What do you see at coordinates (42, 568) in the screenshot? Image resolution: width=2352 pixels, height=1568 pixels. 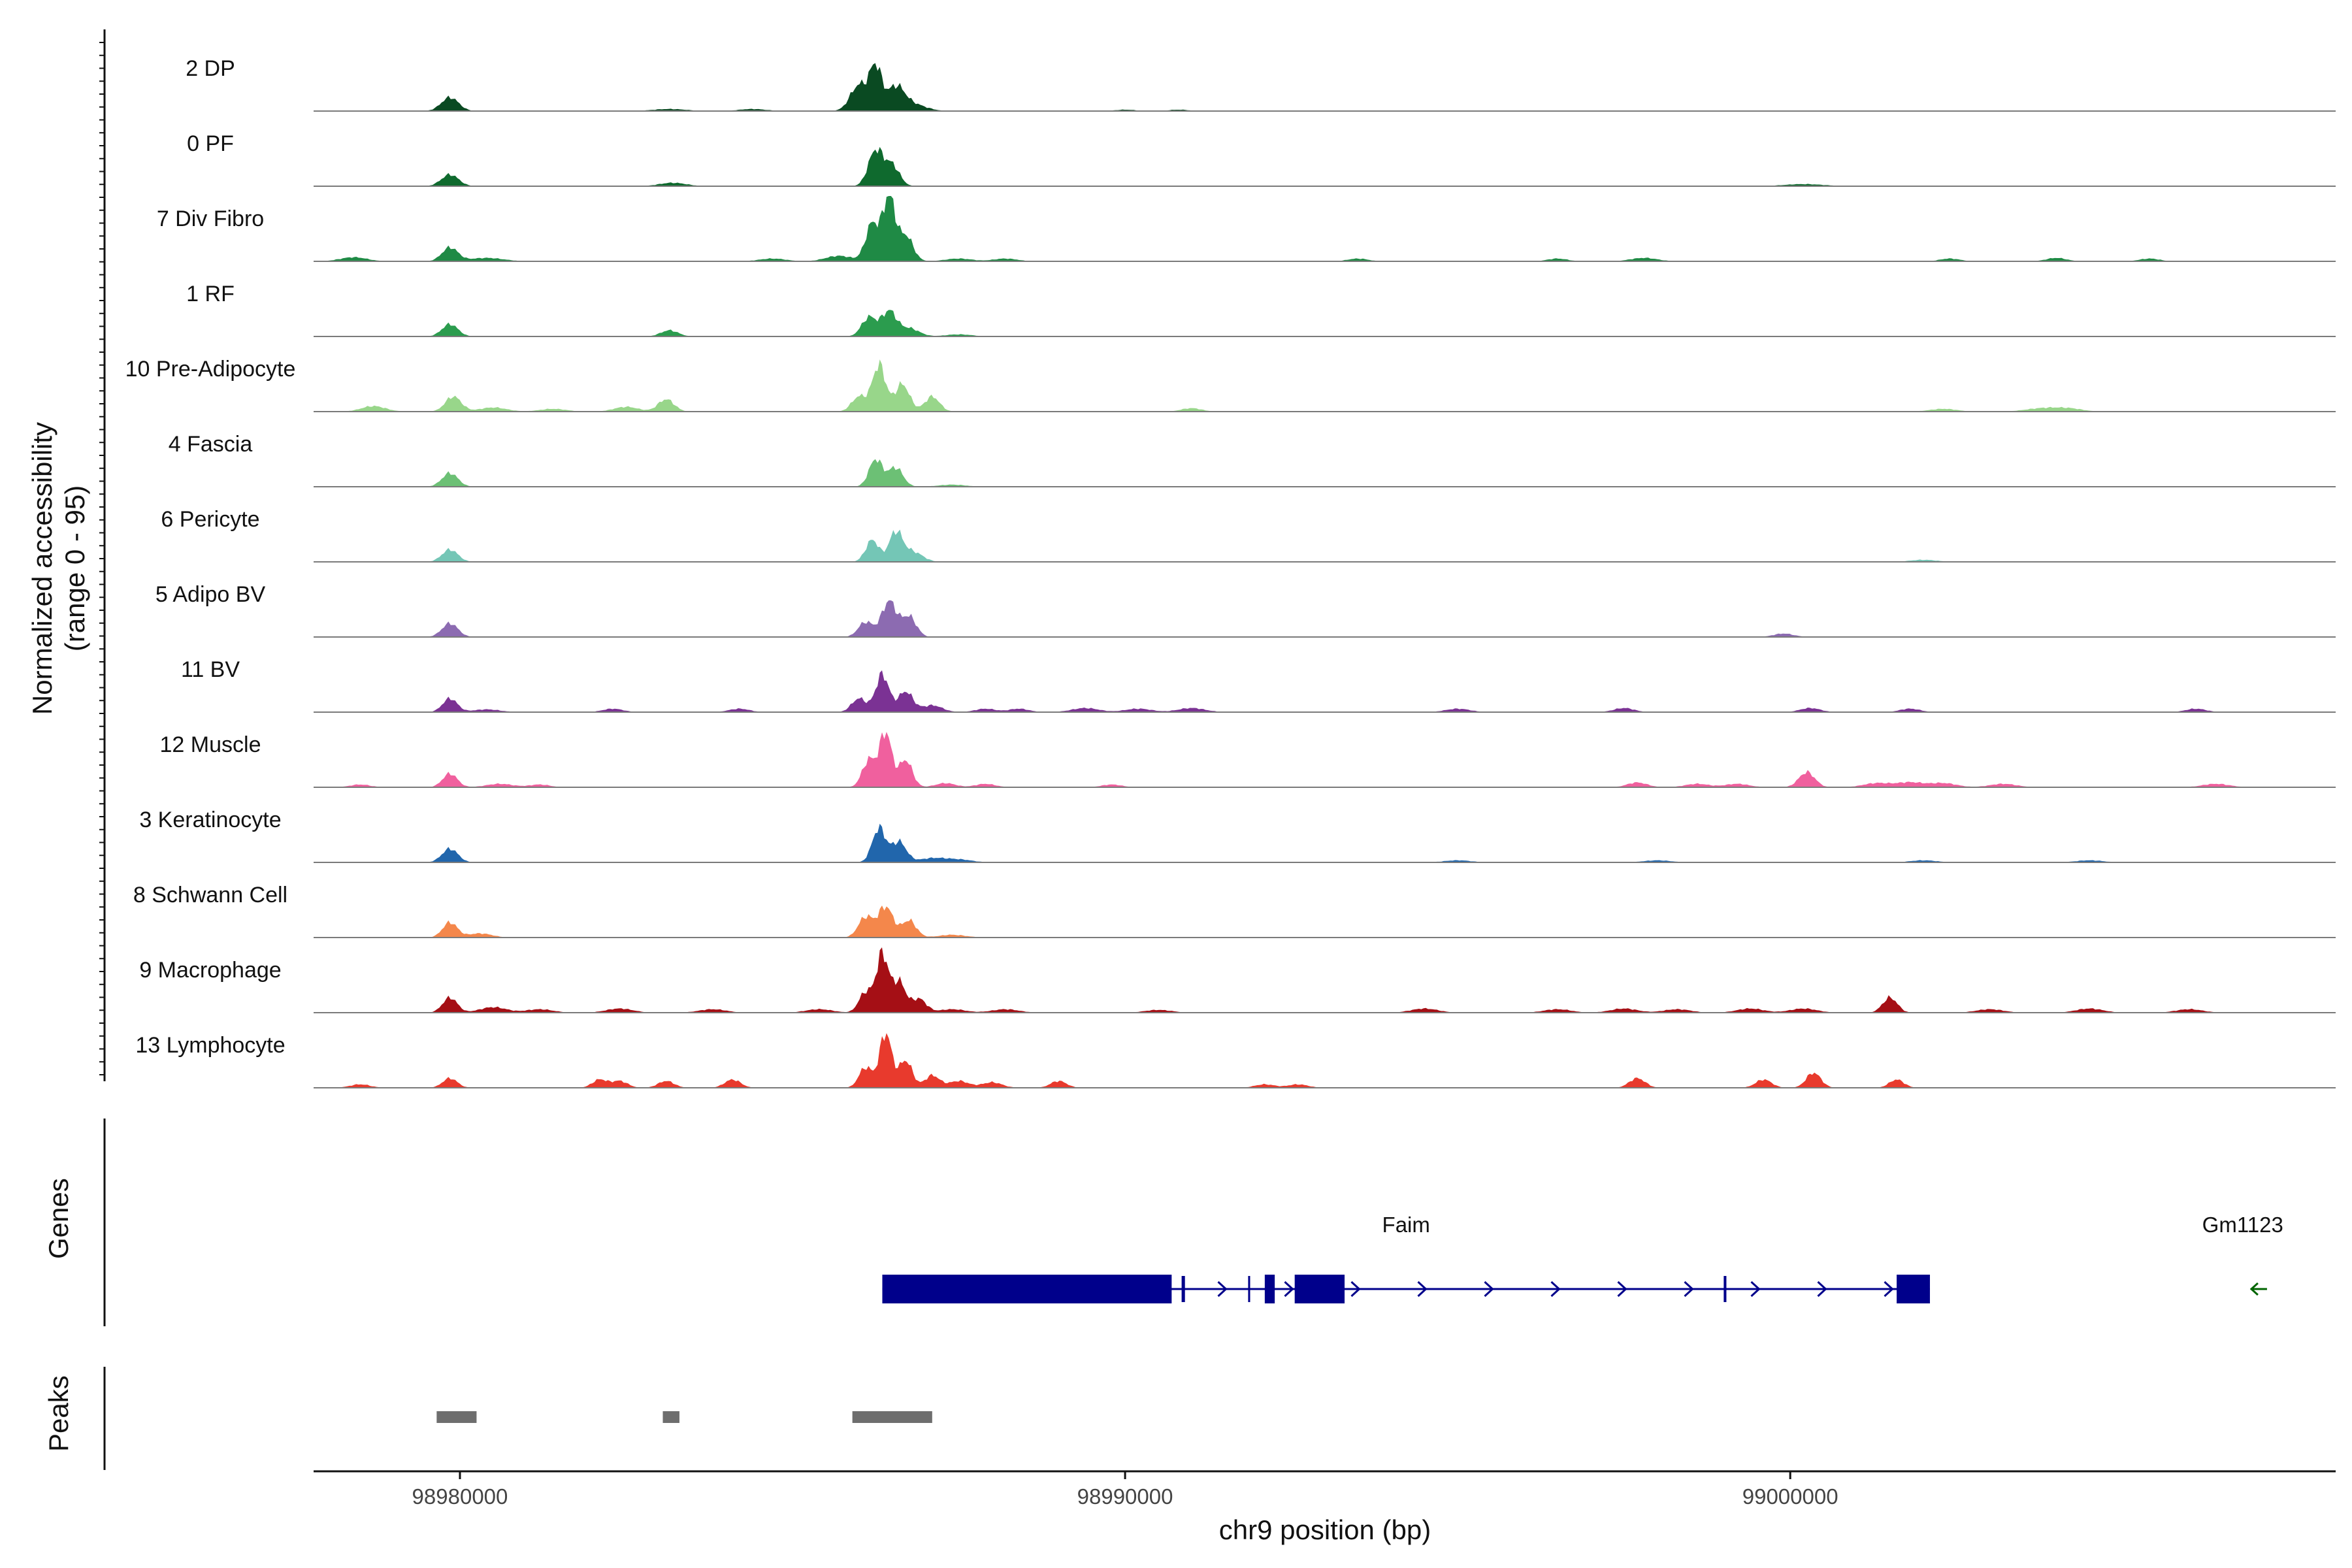 I see `y-axis-title-main: Normalized accessibility` at bounding box center [42, 568].